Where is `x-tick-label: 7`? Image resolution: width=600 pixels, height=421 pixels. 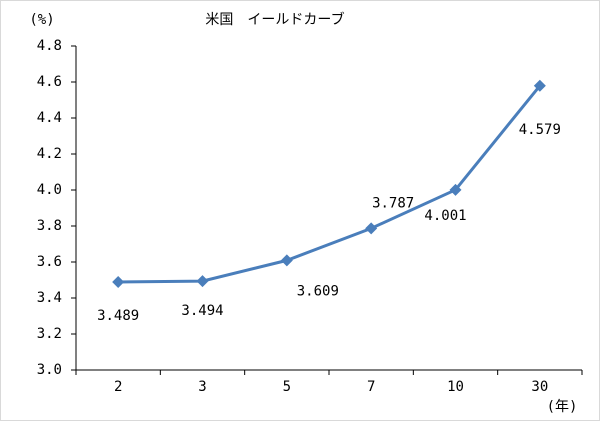
x-tick-label: 7 is located at coordinates (371, 387).